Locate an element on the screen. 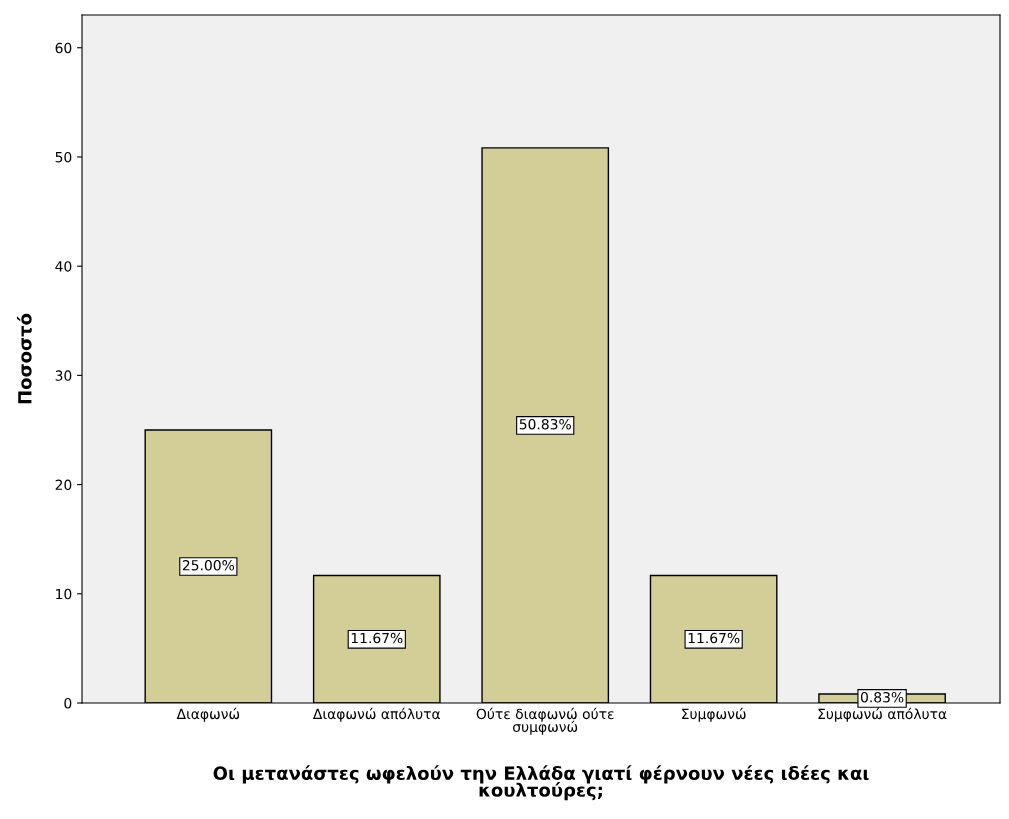  x-tick-label: Συμφωνώ απόλυτα is located at coordinates (882, 714).